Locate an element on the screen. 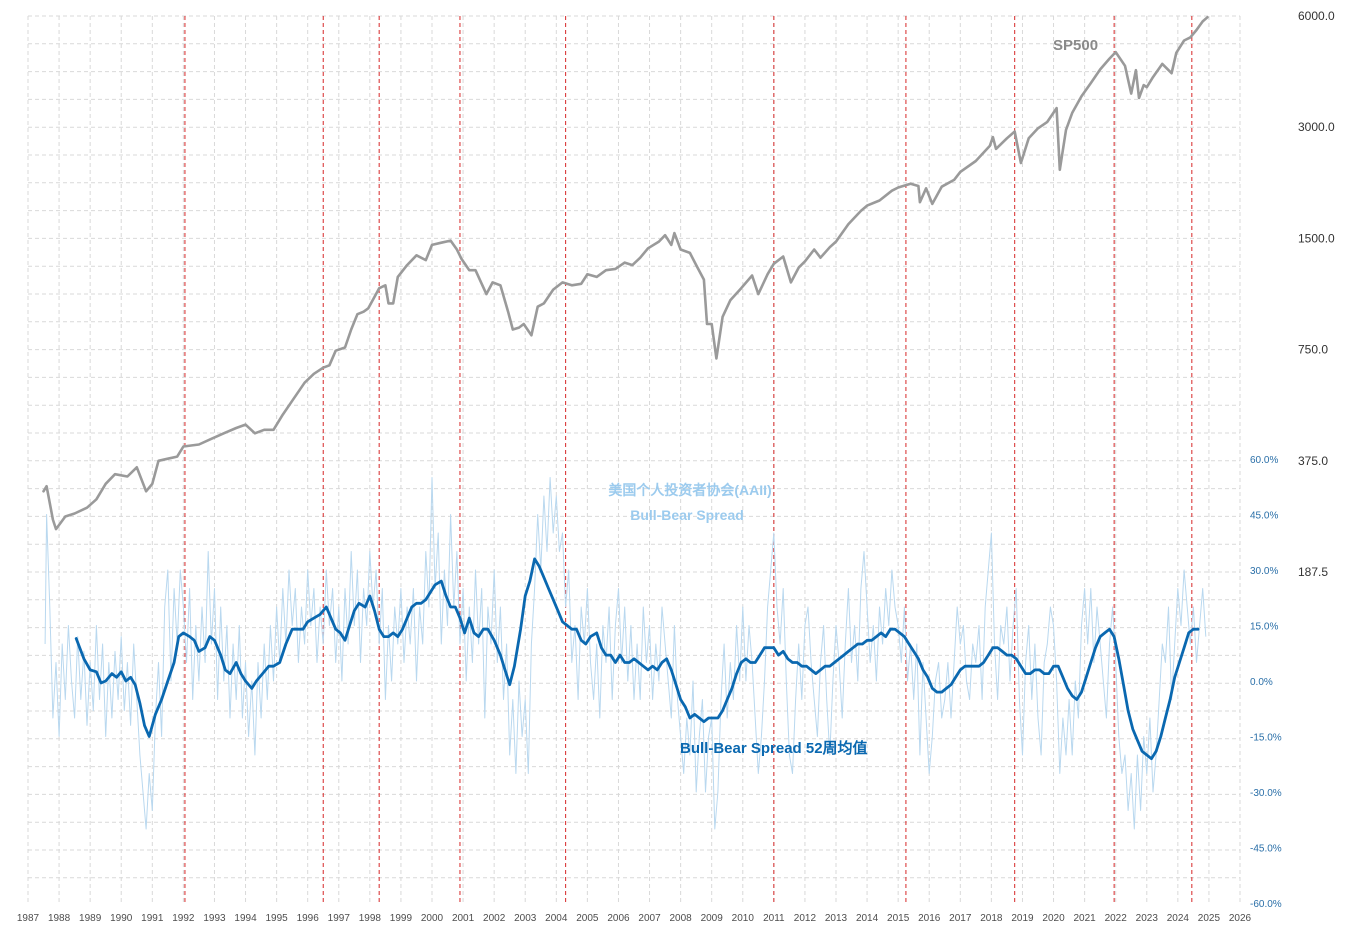 Image resolution: width=1354 pixels, height=934 pixels. spread-tick-label: -45.0% is located at coordinates (1266, 849).